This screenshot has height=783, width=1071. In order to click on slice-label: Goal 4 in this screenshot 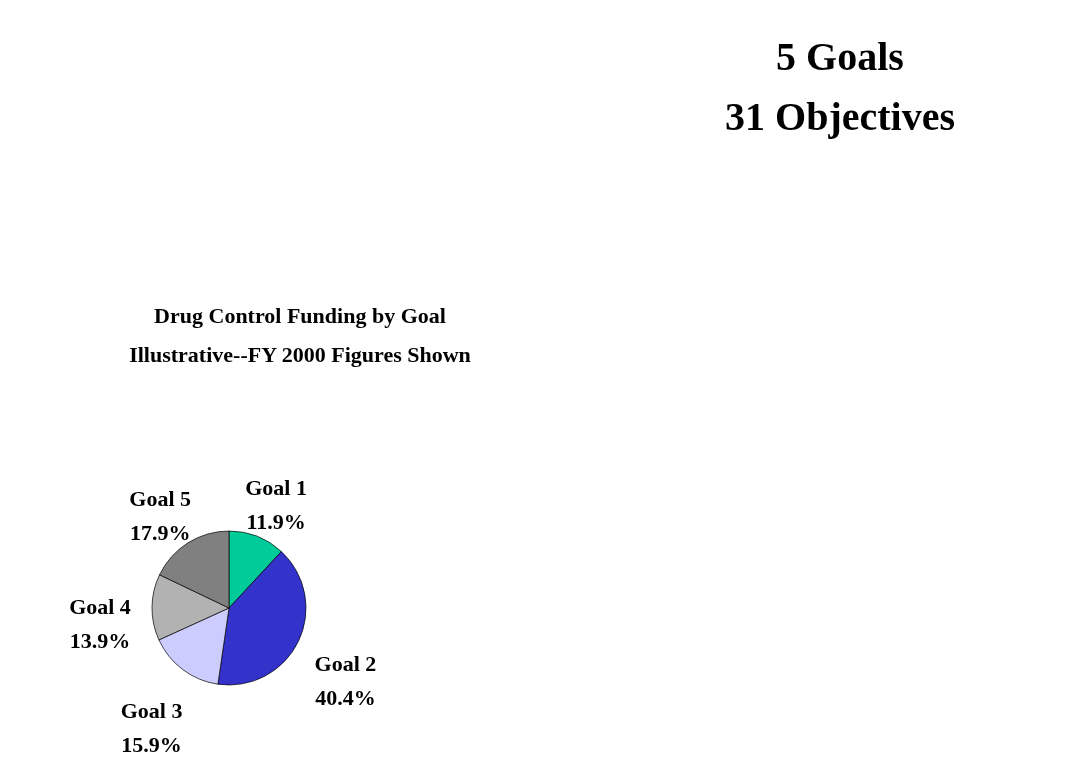, I will do `click(100, 606)`.